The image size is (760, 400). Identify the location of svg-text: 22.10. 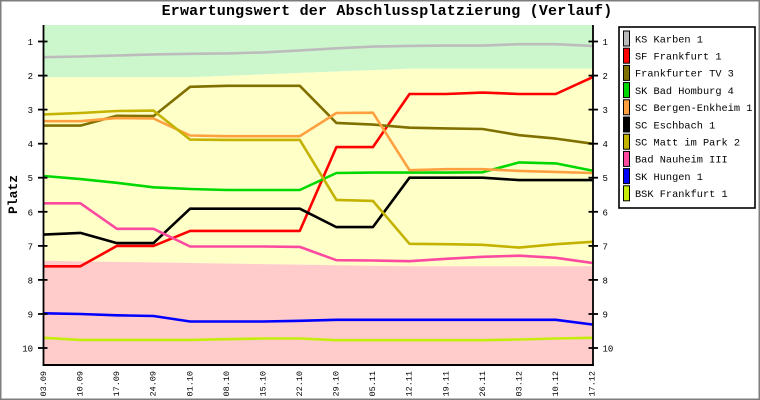
(300, 384).